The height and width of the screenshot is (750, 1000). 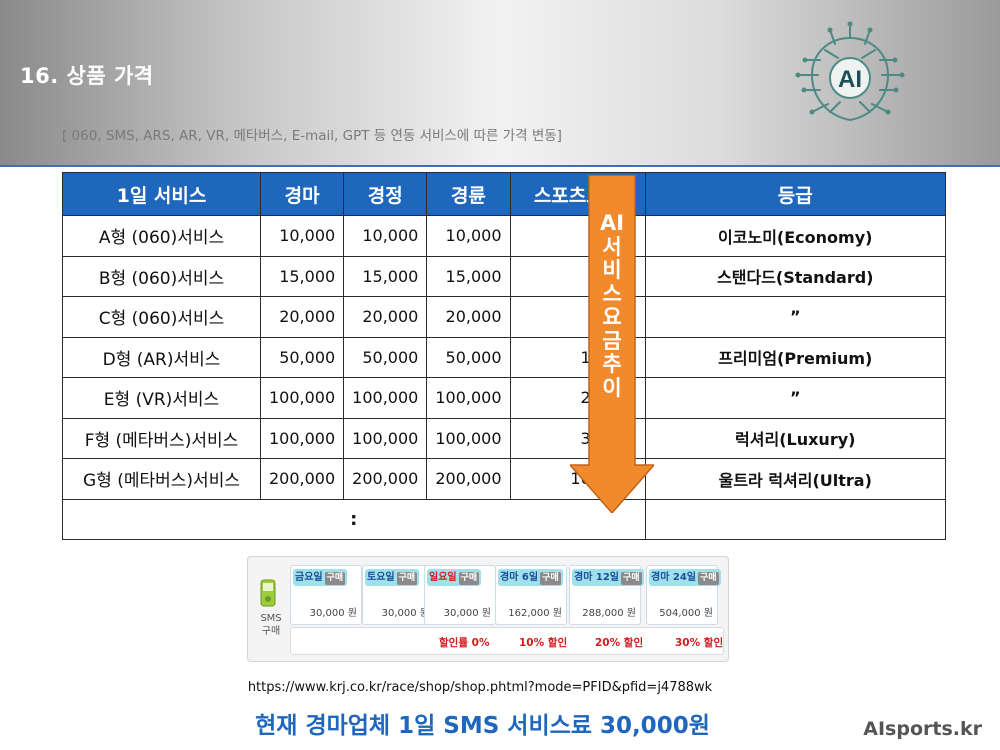 I want to click on arrow-label-line: 이, so click(x=612, y=387).